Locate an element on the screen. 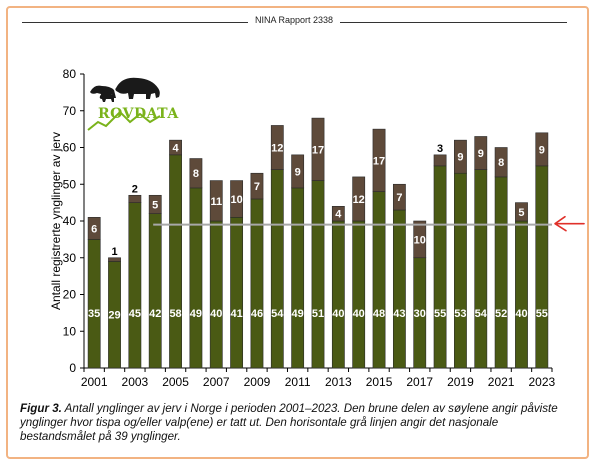  rovdata-logo: ROVDATA is located at coordinates (132, 103).